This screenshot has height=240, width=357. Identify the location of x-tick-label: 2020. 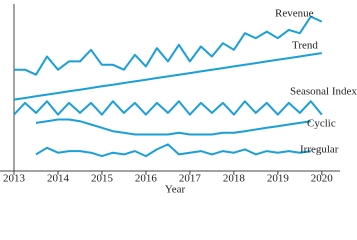
(322, 179).